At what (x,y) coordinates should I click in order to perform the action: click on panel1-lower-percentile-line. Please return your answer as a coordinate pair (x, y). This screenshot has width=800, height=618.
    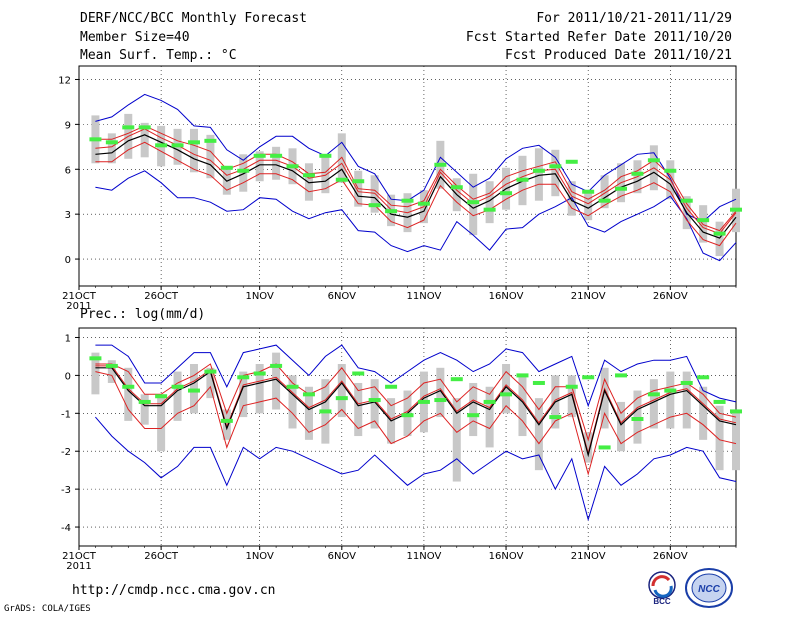
    Looking at the image, I should click on (416, 194).